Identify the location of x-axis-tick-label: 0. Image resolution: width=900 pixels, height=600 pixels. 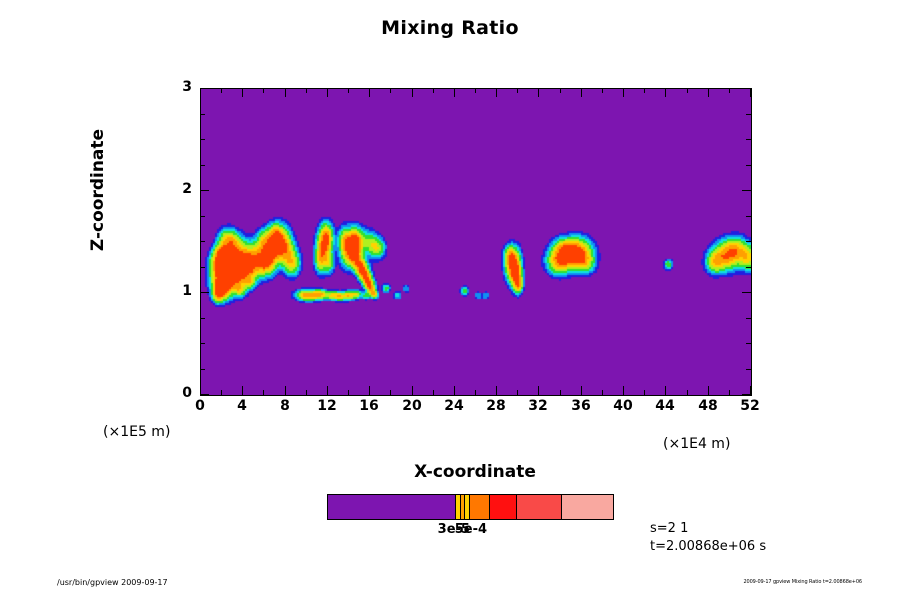
(200, 406).